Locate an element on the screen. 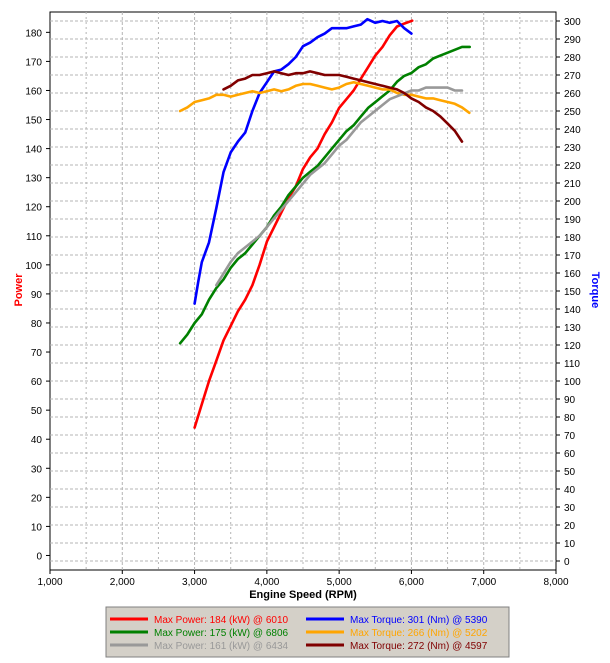 The image size is (610, 663). y2-tick-label: 270 is located at coordinates (572, 76).